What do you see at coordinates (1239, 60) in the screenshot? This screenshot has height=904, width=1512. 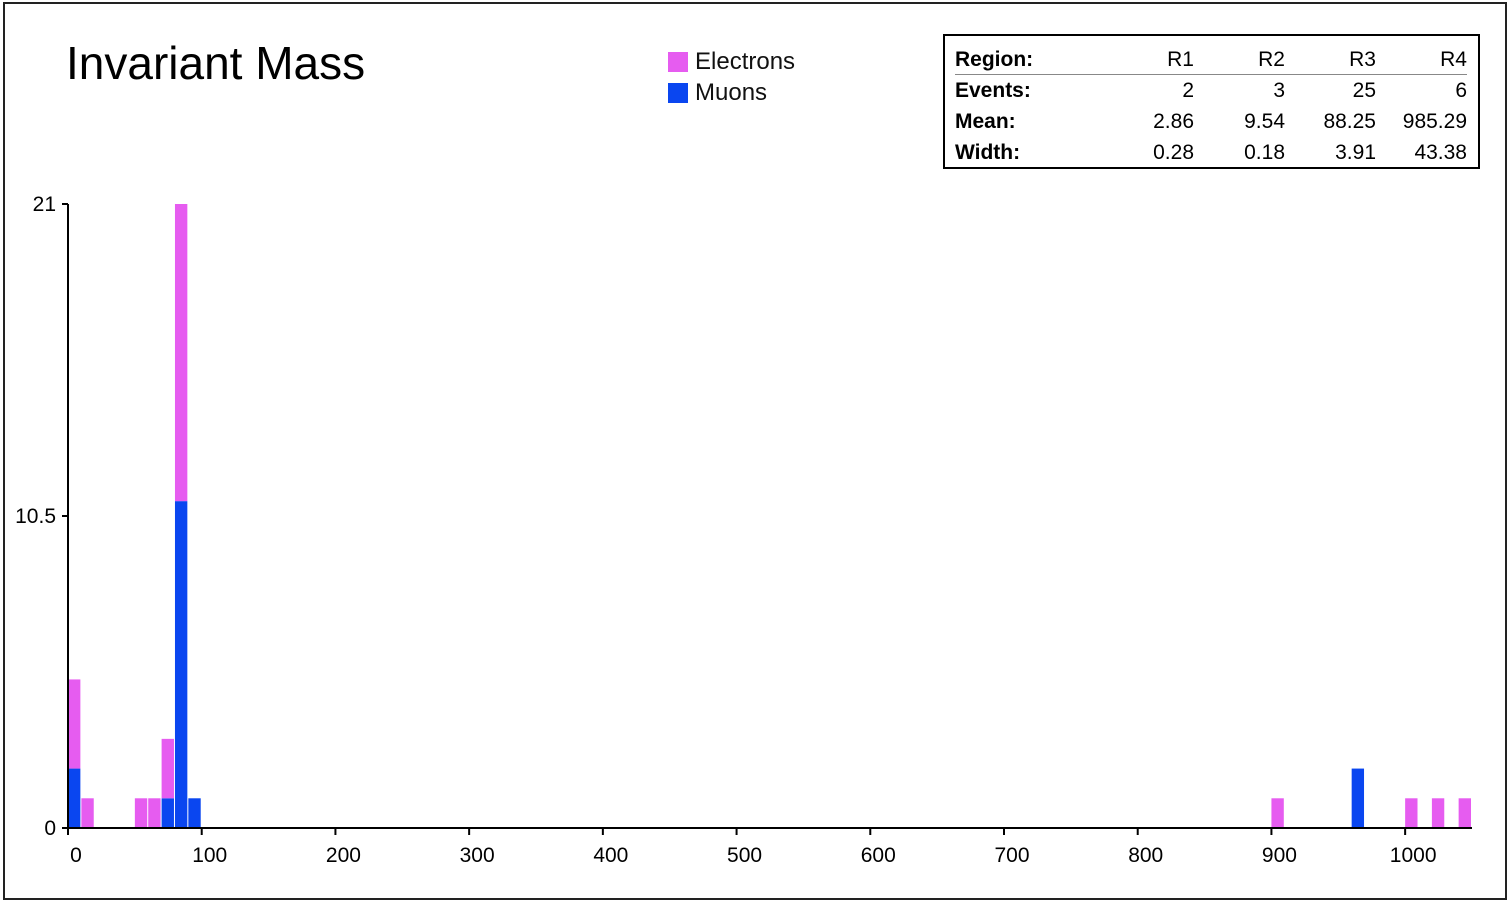 I see `stats-header-r2: R2` at bounding box center [1239, 60].